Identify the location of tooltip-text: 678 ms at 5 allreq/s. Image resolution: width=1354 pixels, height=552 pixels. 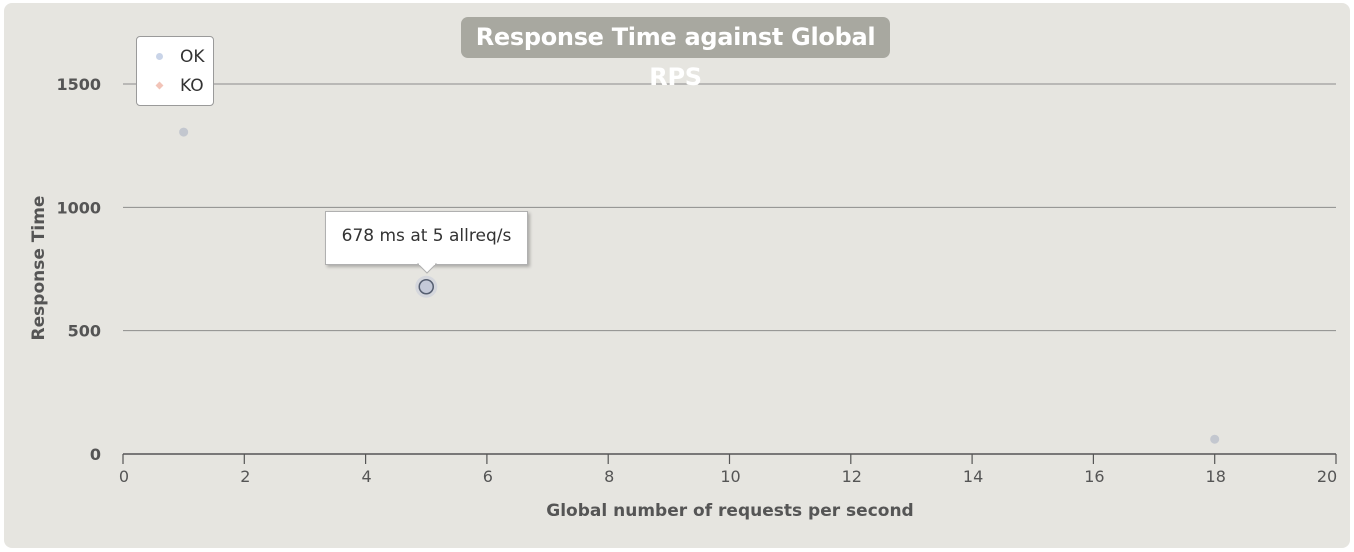
(426, 236).